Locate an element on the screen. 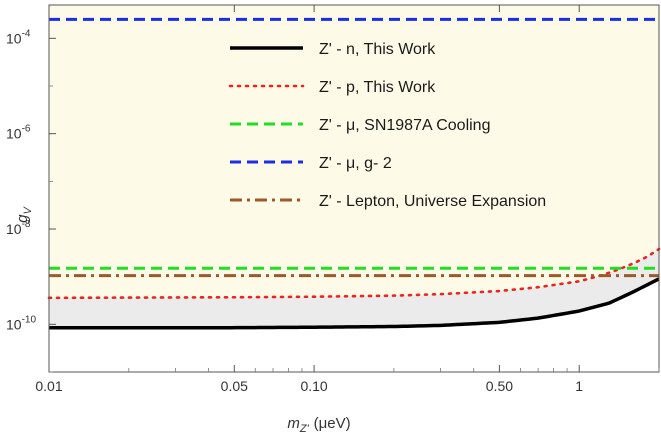 This screenshot has height=436, width=661. x-tick-label: 0.05 is located at coordinates (234, 386).